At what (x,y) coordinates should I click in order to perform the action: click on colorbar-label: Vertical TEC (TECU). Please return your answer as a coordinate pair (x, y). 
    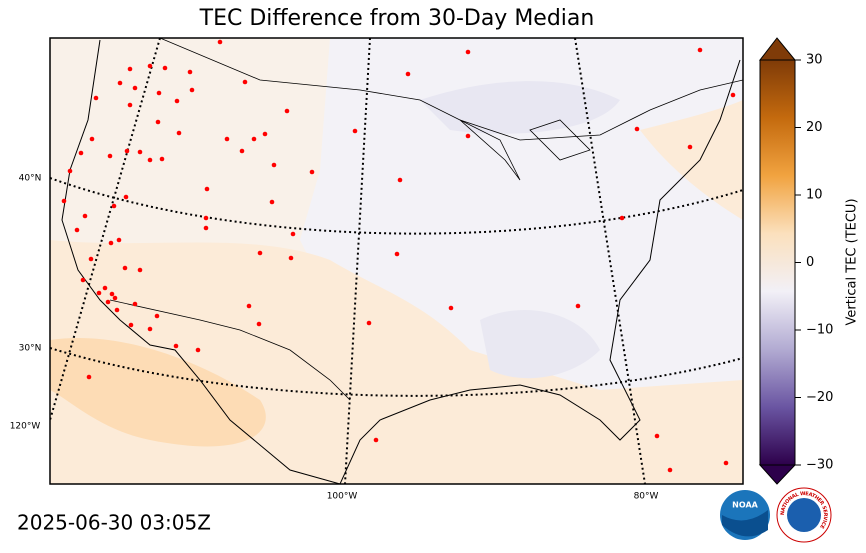
    Looking at the image, I should click on (852, 261).